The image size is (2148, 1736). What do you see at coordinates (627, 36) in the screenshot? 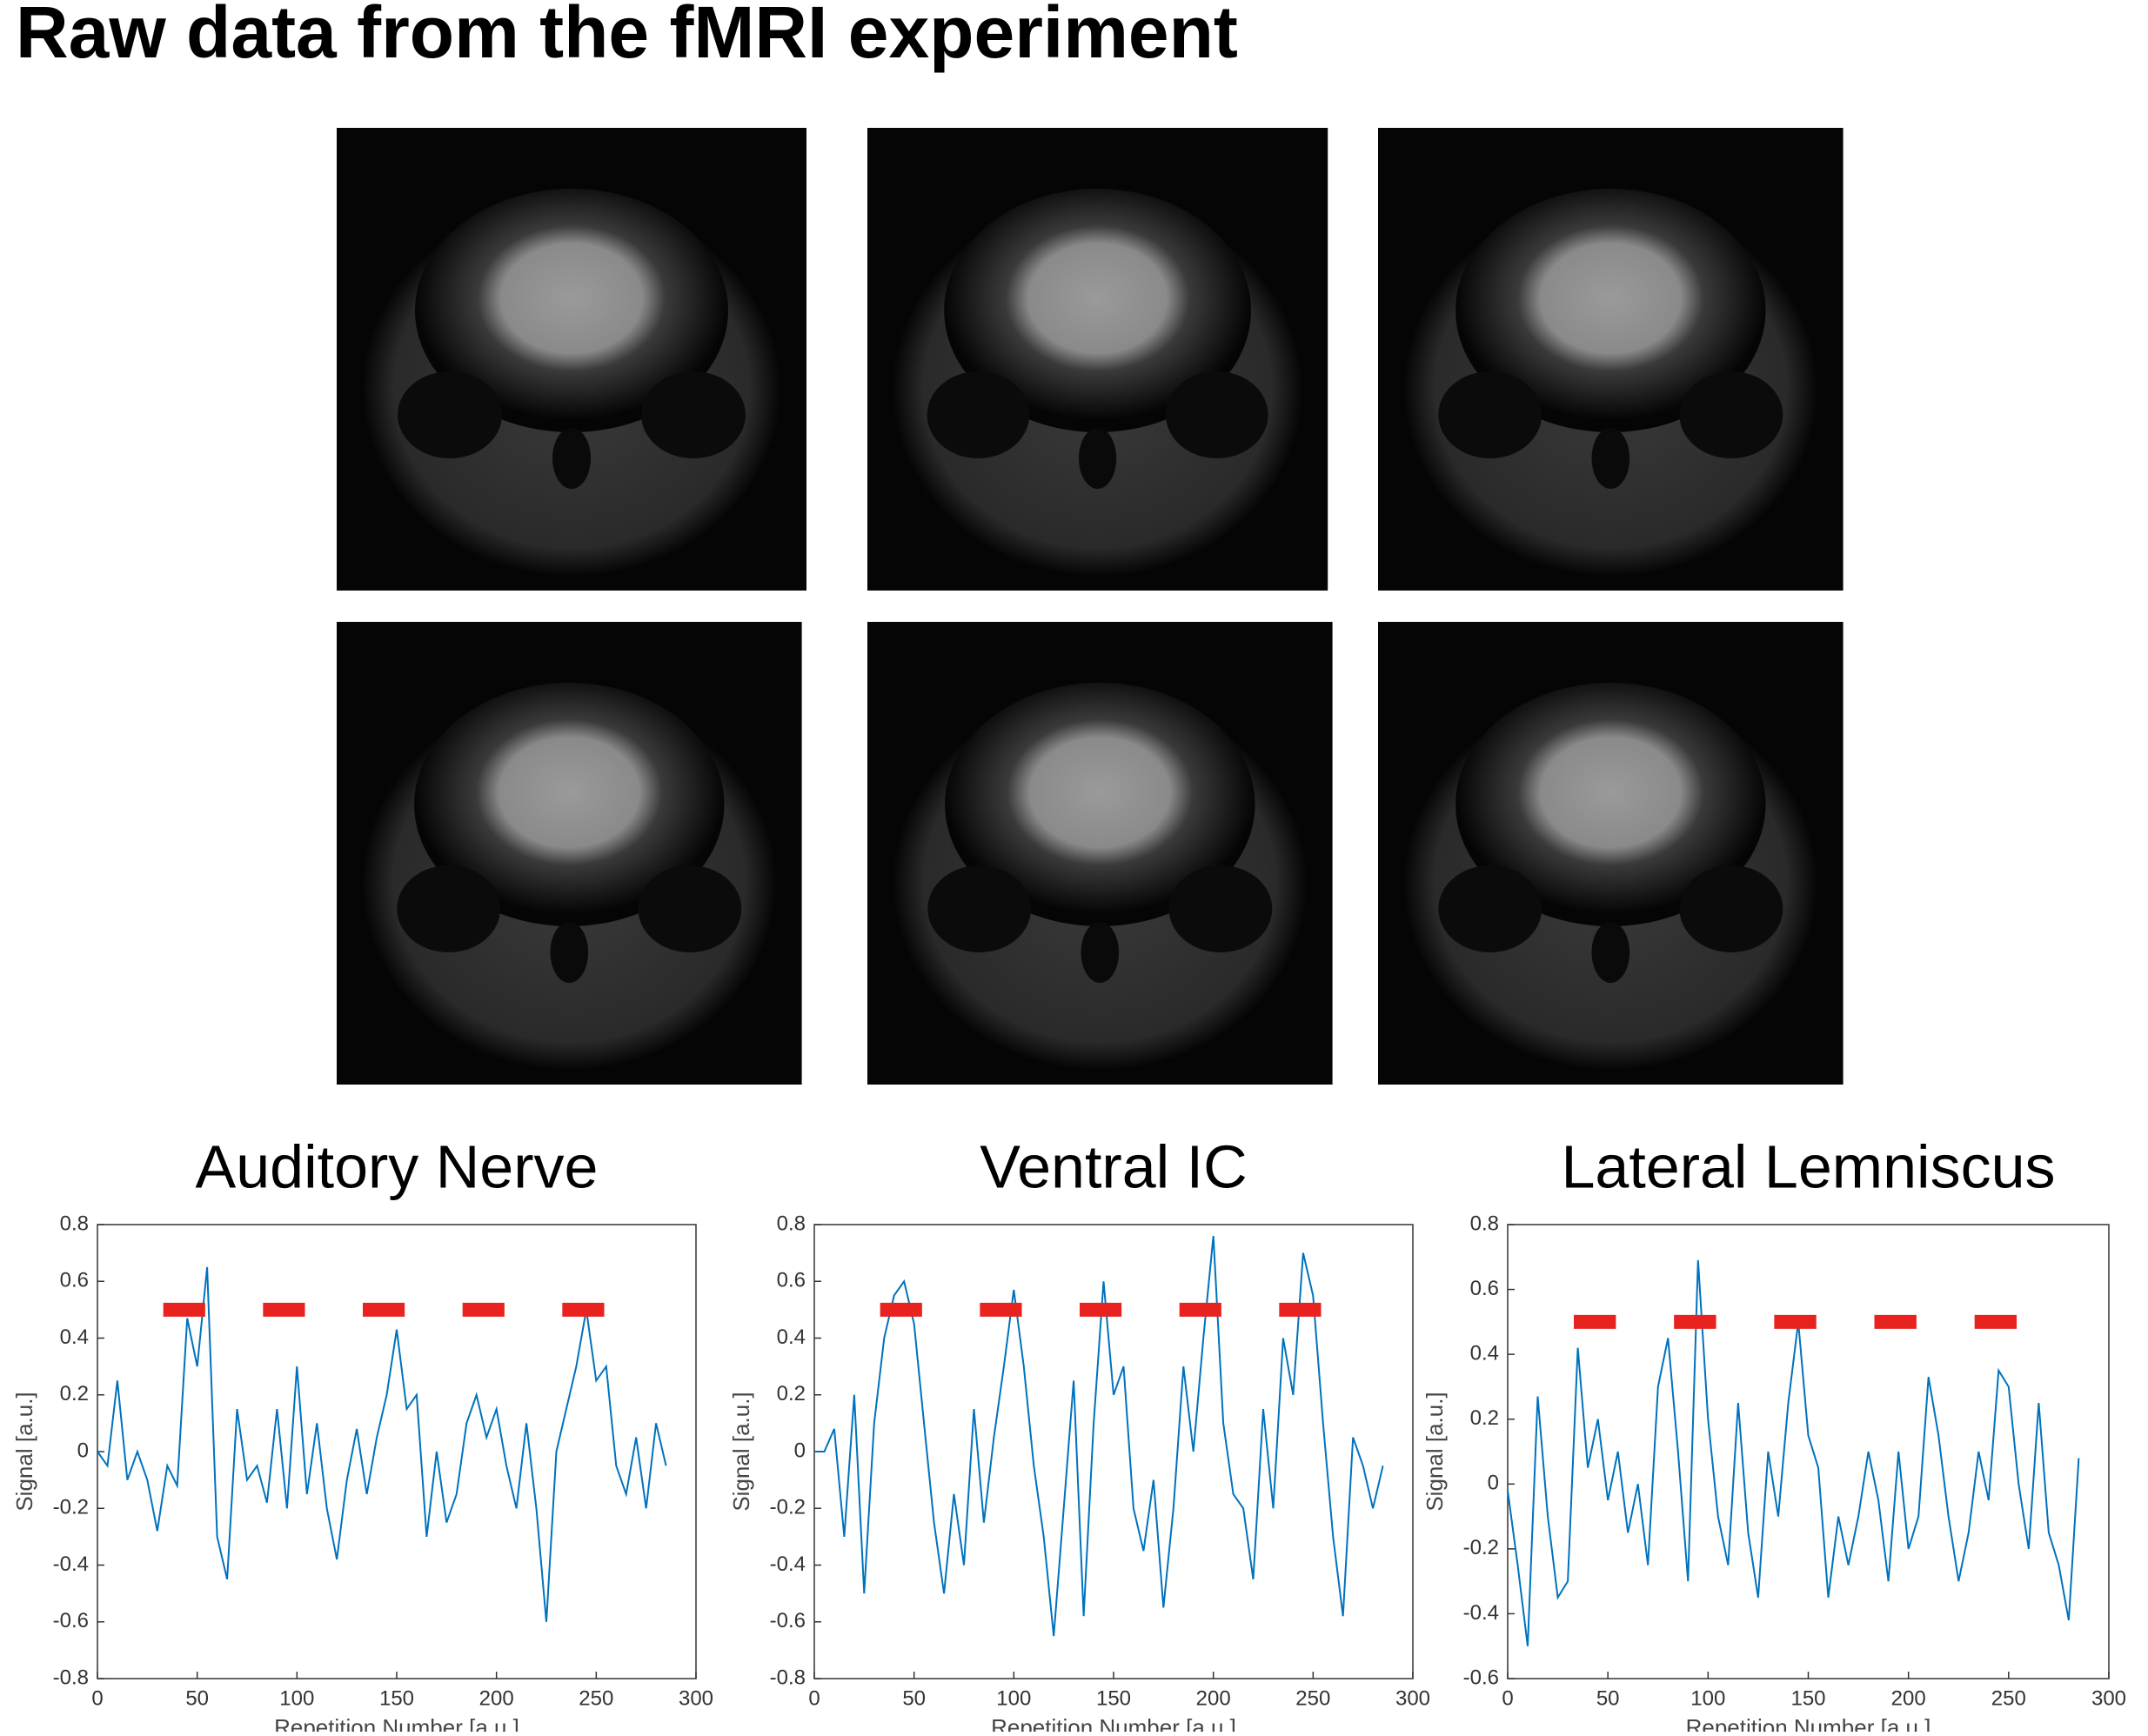
I see `page-title: Raw data from the fMRI experiment` at bounding box center [627, 36].